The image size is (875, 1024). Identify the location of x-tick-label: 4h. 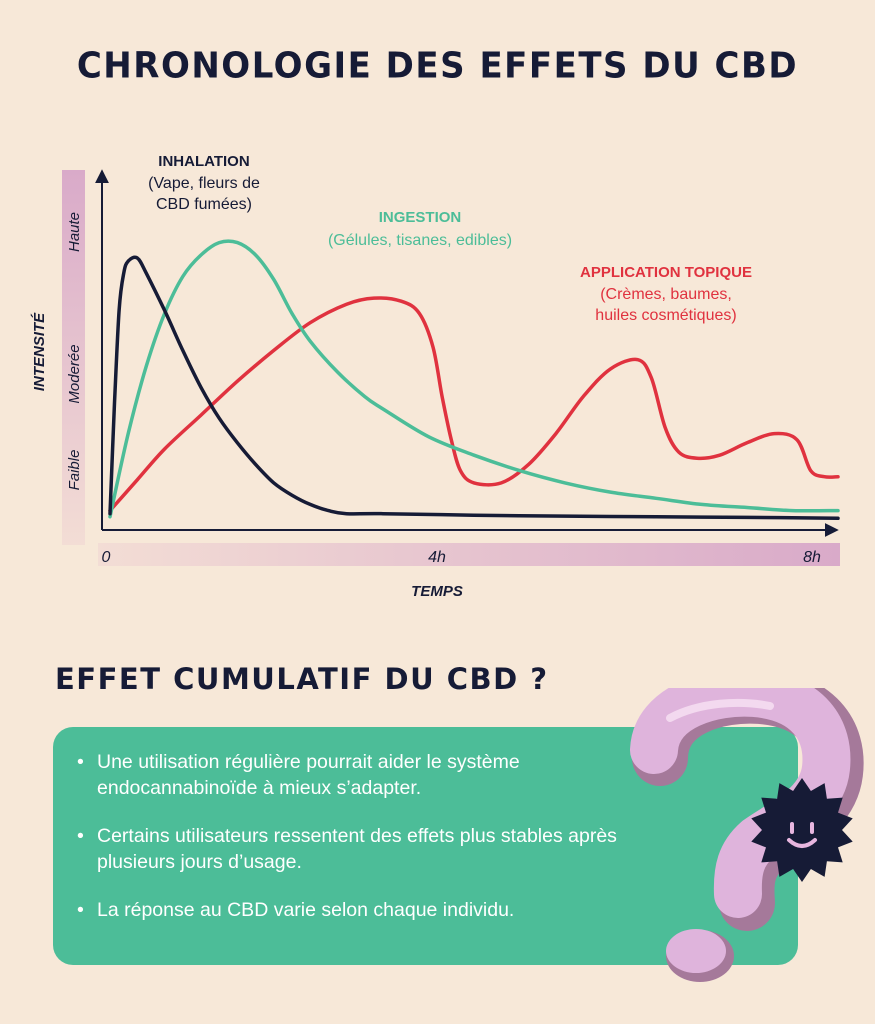
(437, 557).